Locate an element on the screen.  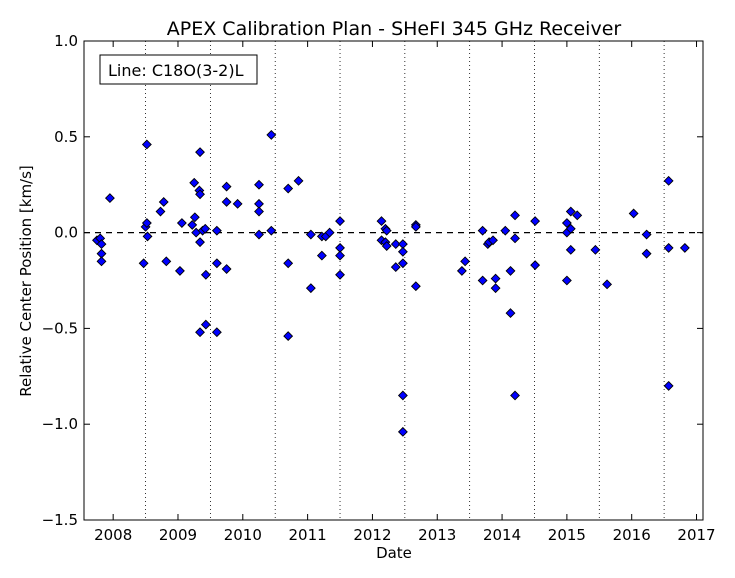
y-axis-label: Relative Center Position [km/s] is located at coordinates (26, 281).